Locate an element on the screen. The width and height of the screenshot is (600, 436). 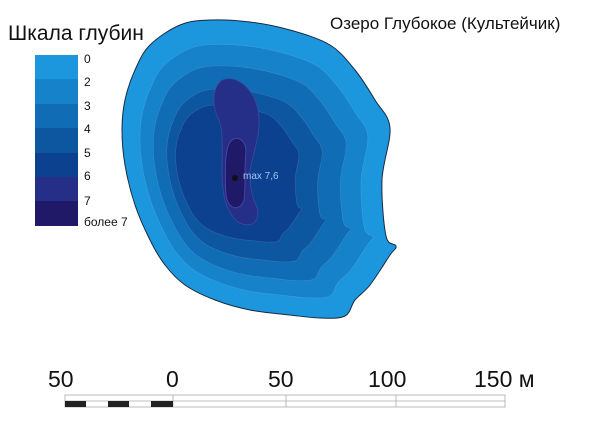
scale-label: 100 is located at coordinates (387, 379).